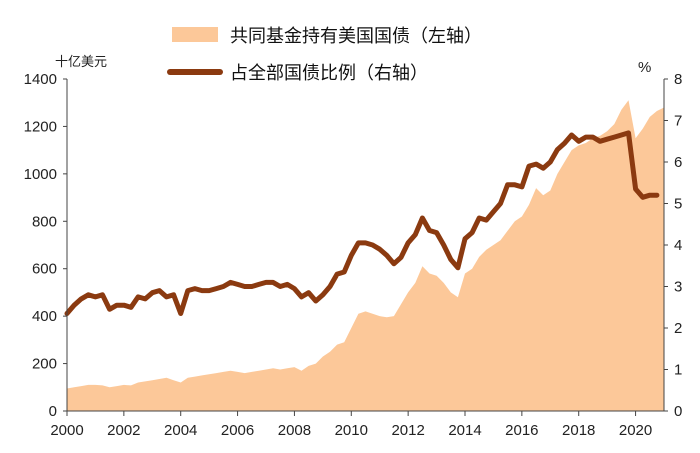 This screenshot has height=453, width=700. Describe the element at coordinates (40, 79) in the screenshot. I see `left-tick-label: 1400` at that location.